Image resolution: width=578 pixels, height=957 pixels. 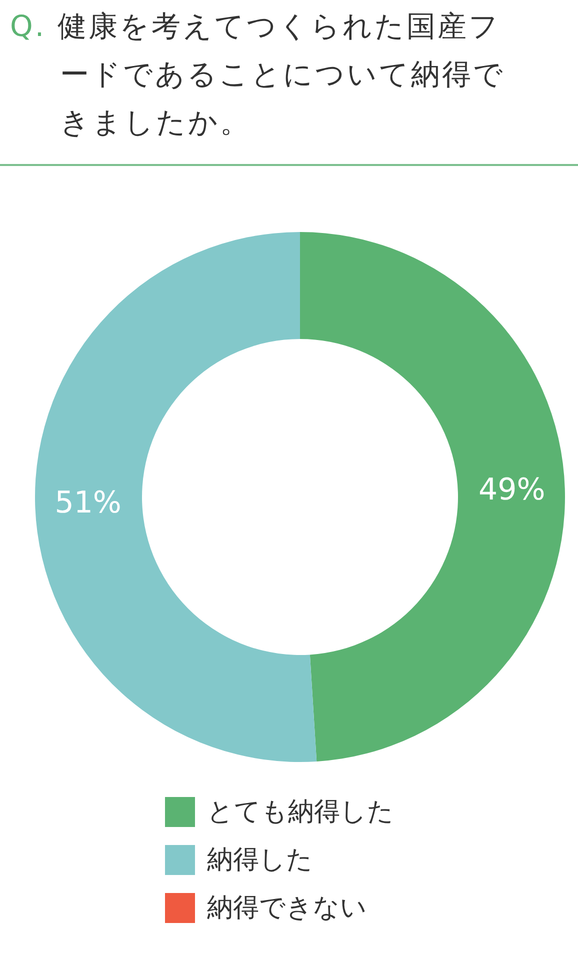 I want to click on chart-title: Q. 健康を考えてつくられた国産フードであることについて納得できましたか。, so click(x=258, y=74).